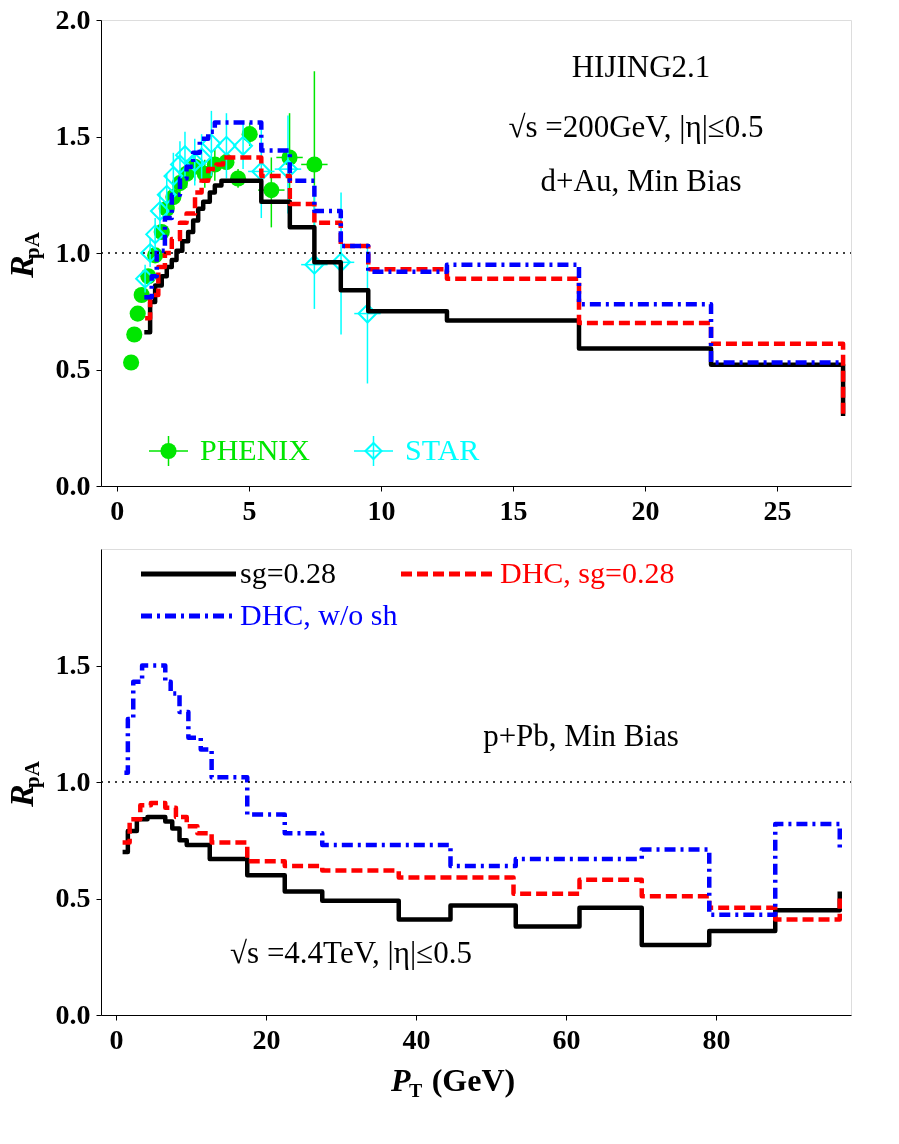 Image resolution: width=899 pixels, height=1144 pixels. I want to click on annotation: √s =200GeV, |η|≤0.5, so click(636, 126).